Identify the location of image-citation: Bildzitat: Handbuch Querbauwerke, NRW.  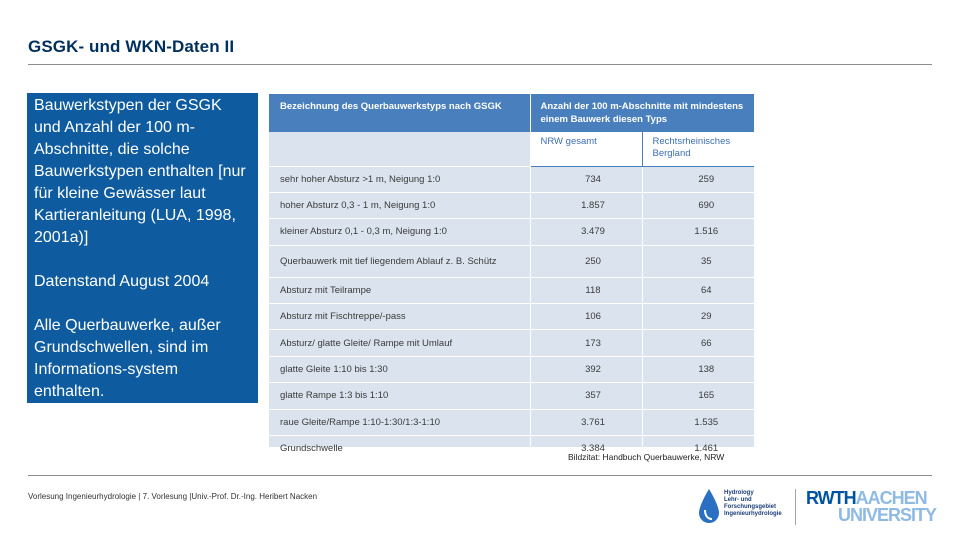
(646, 457).